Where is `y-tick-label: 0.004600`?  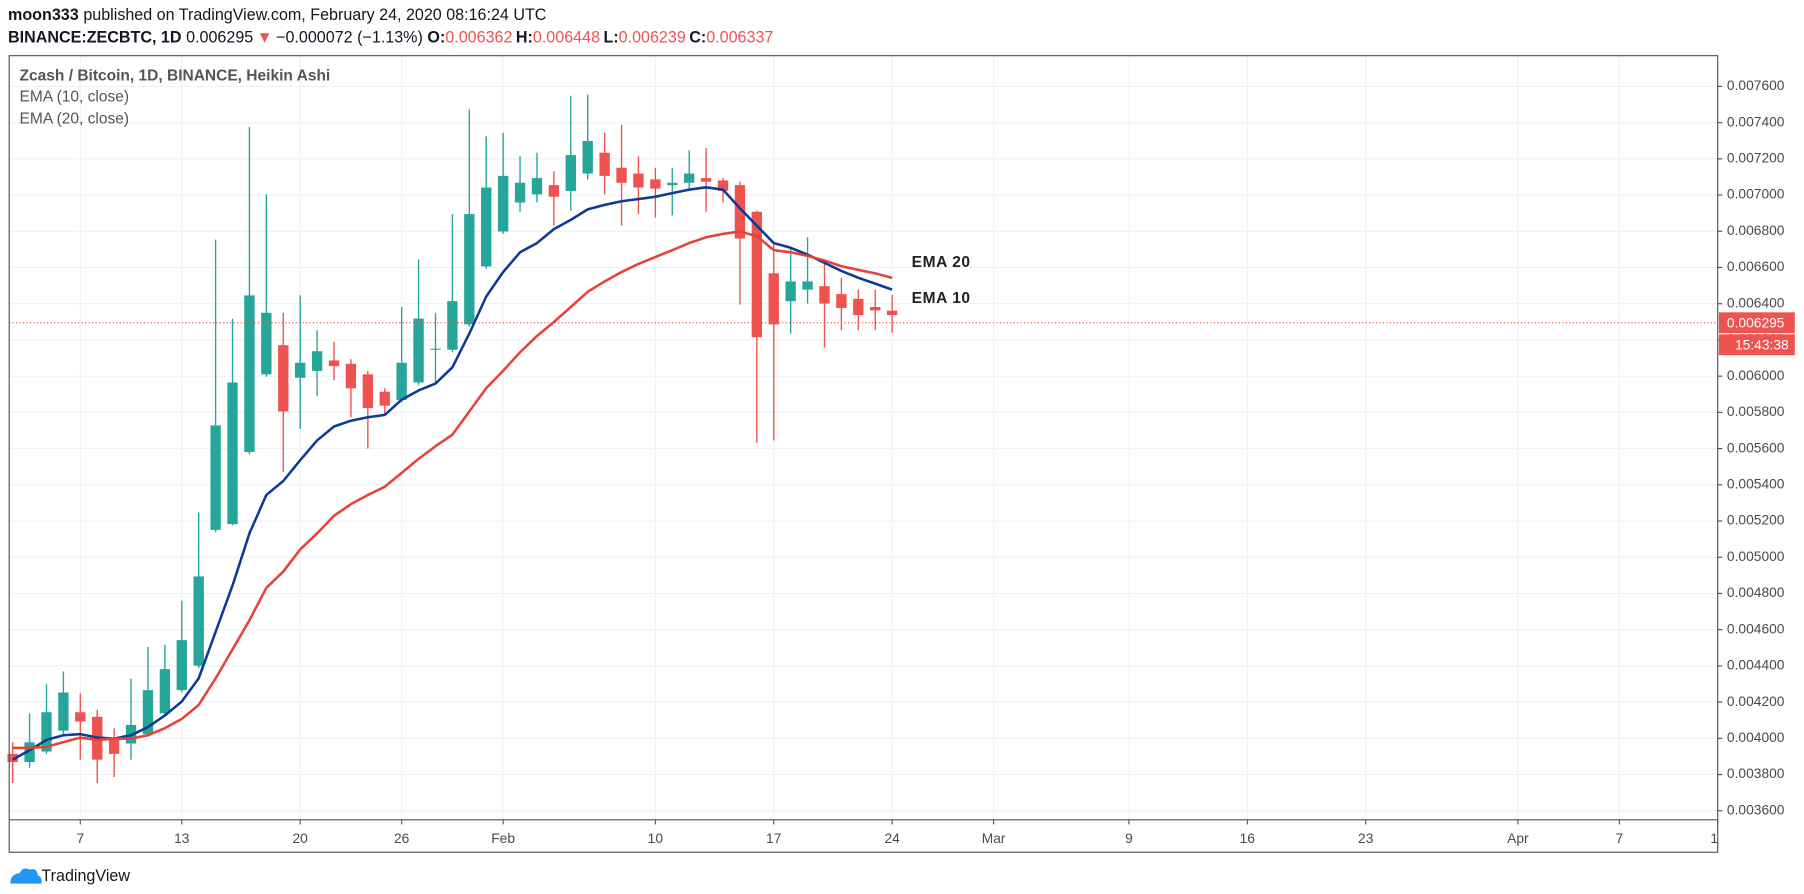
y-tick-label: 0.004600 is located at coordinates (1756, 628).